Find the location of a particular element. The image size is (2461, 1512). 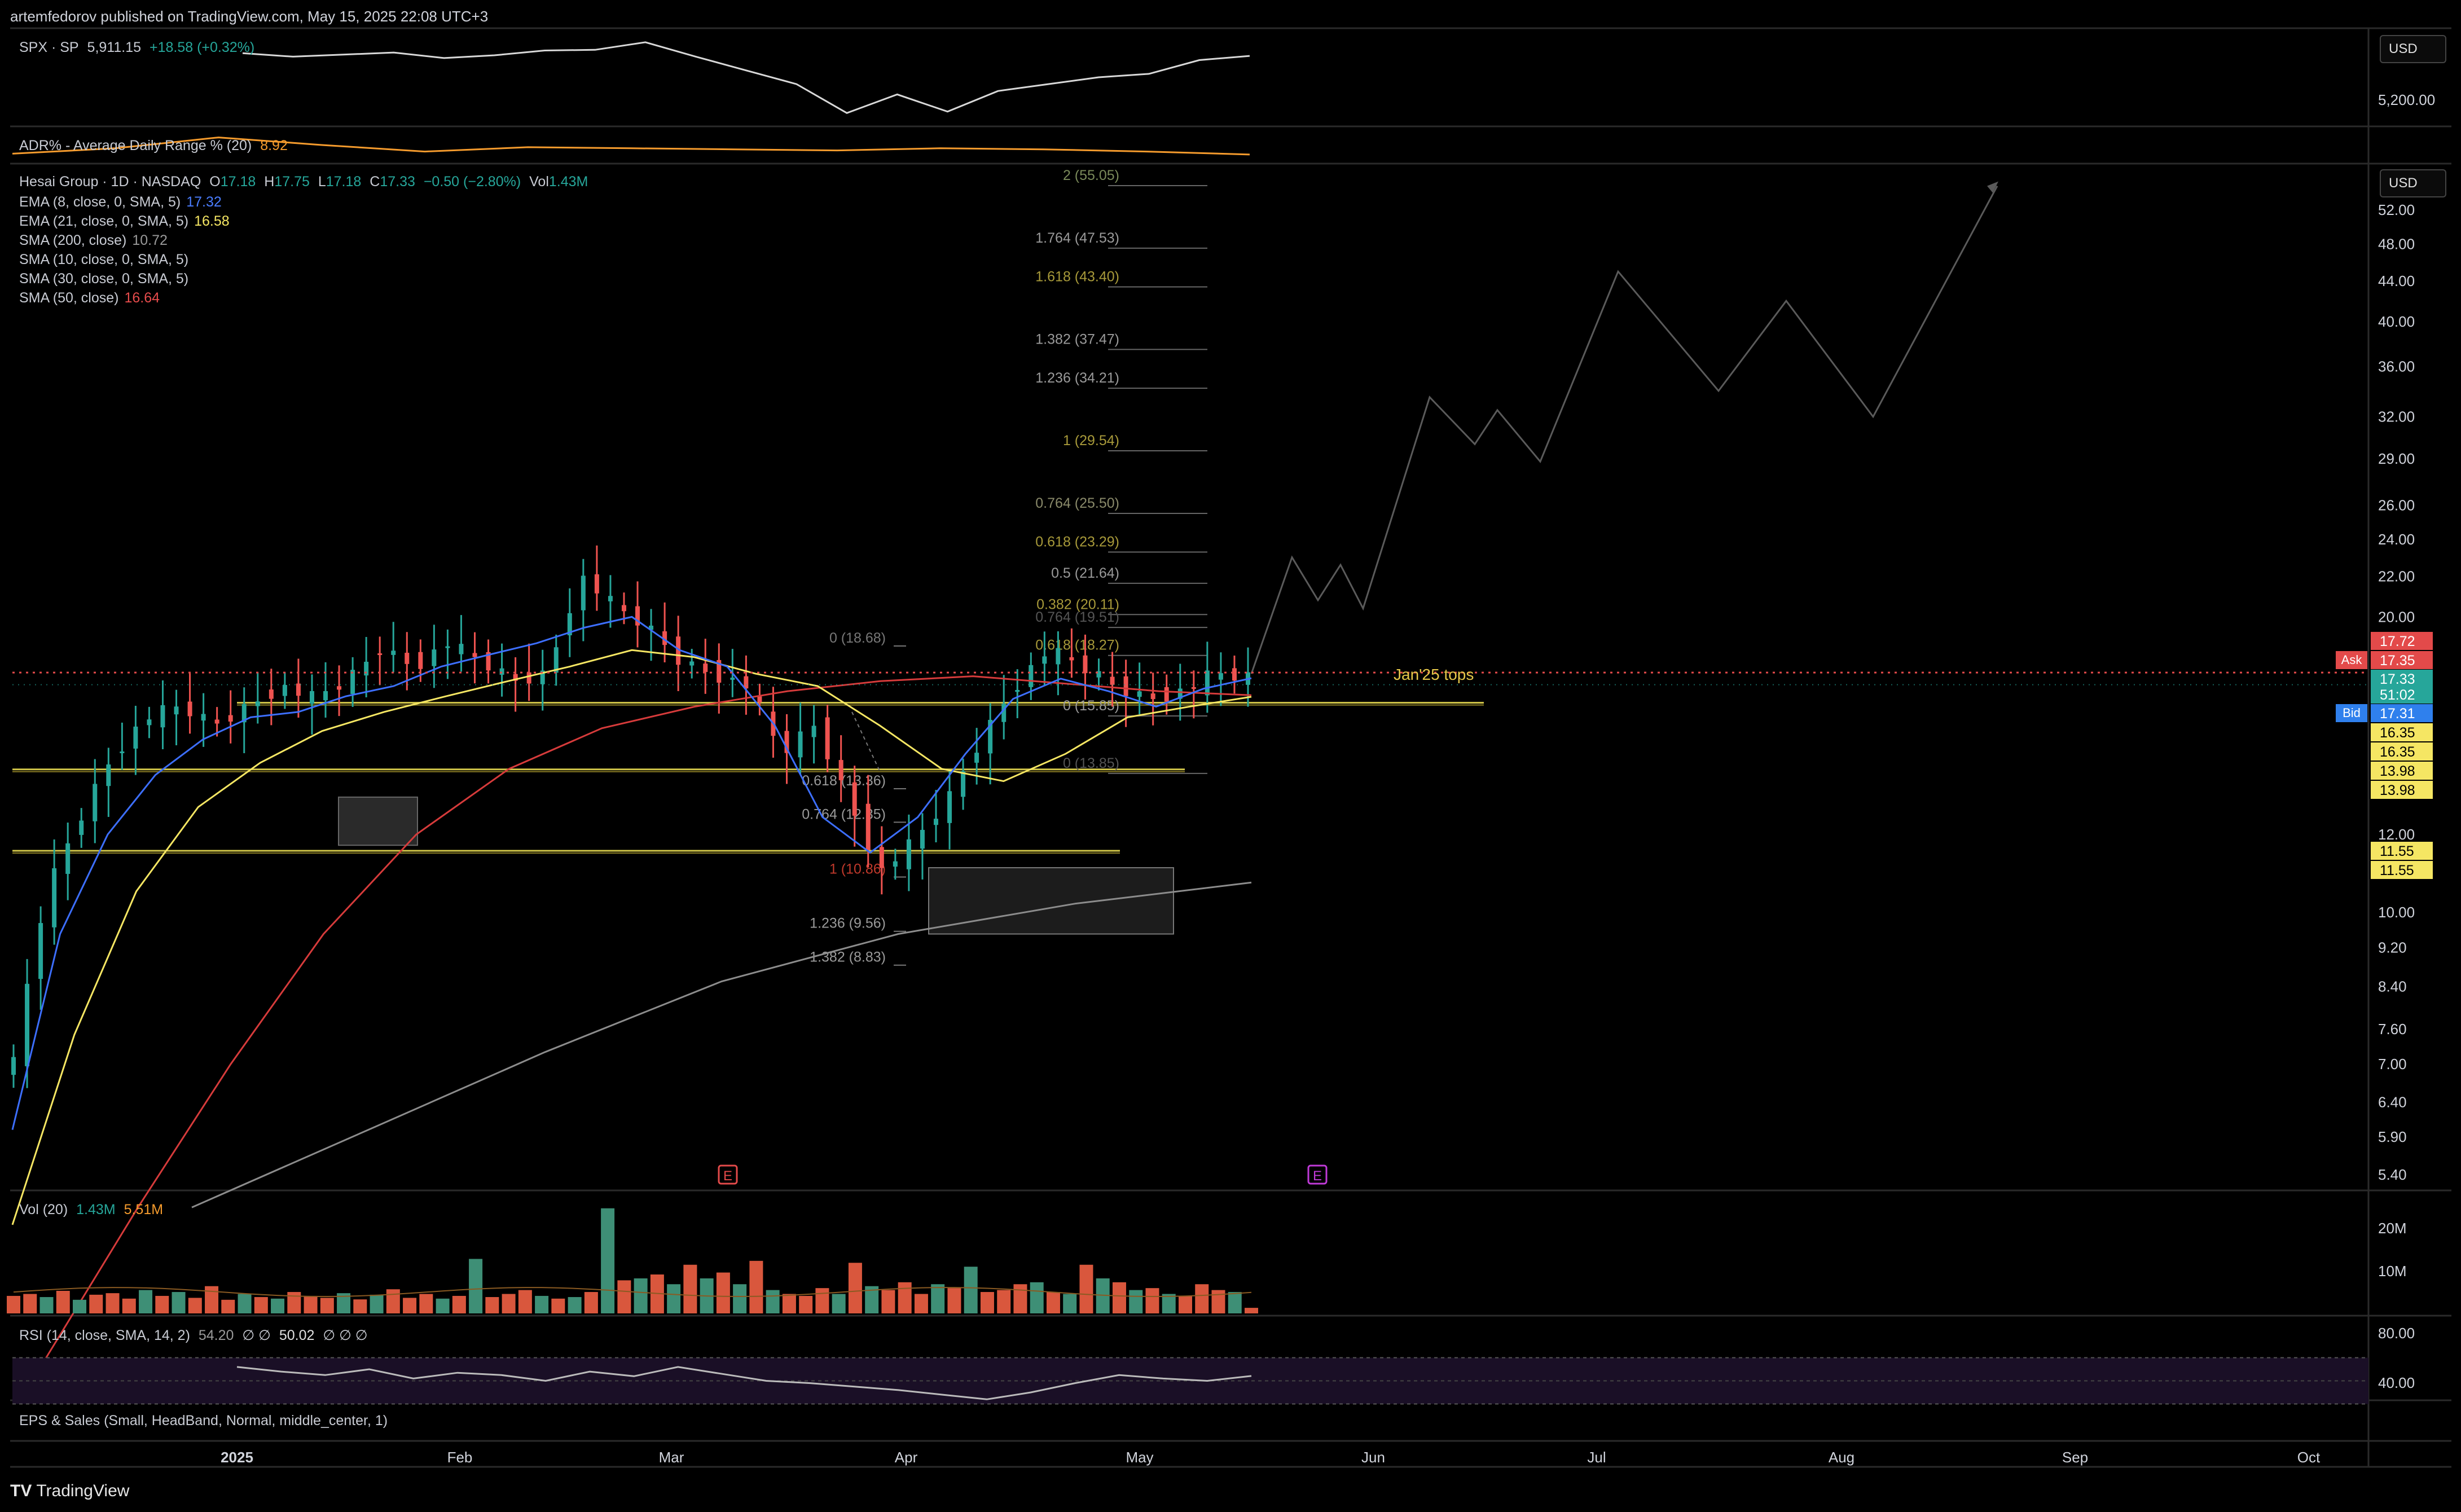

price-axis-label: 5.90 is located at coordinates (2392, 1137).